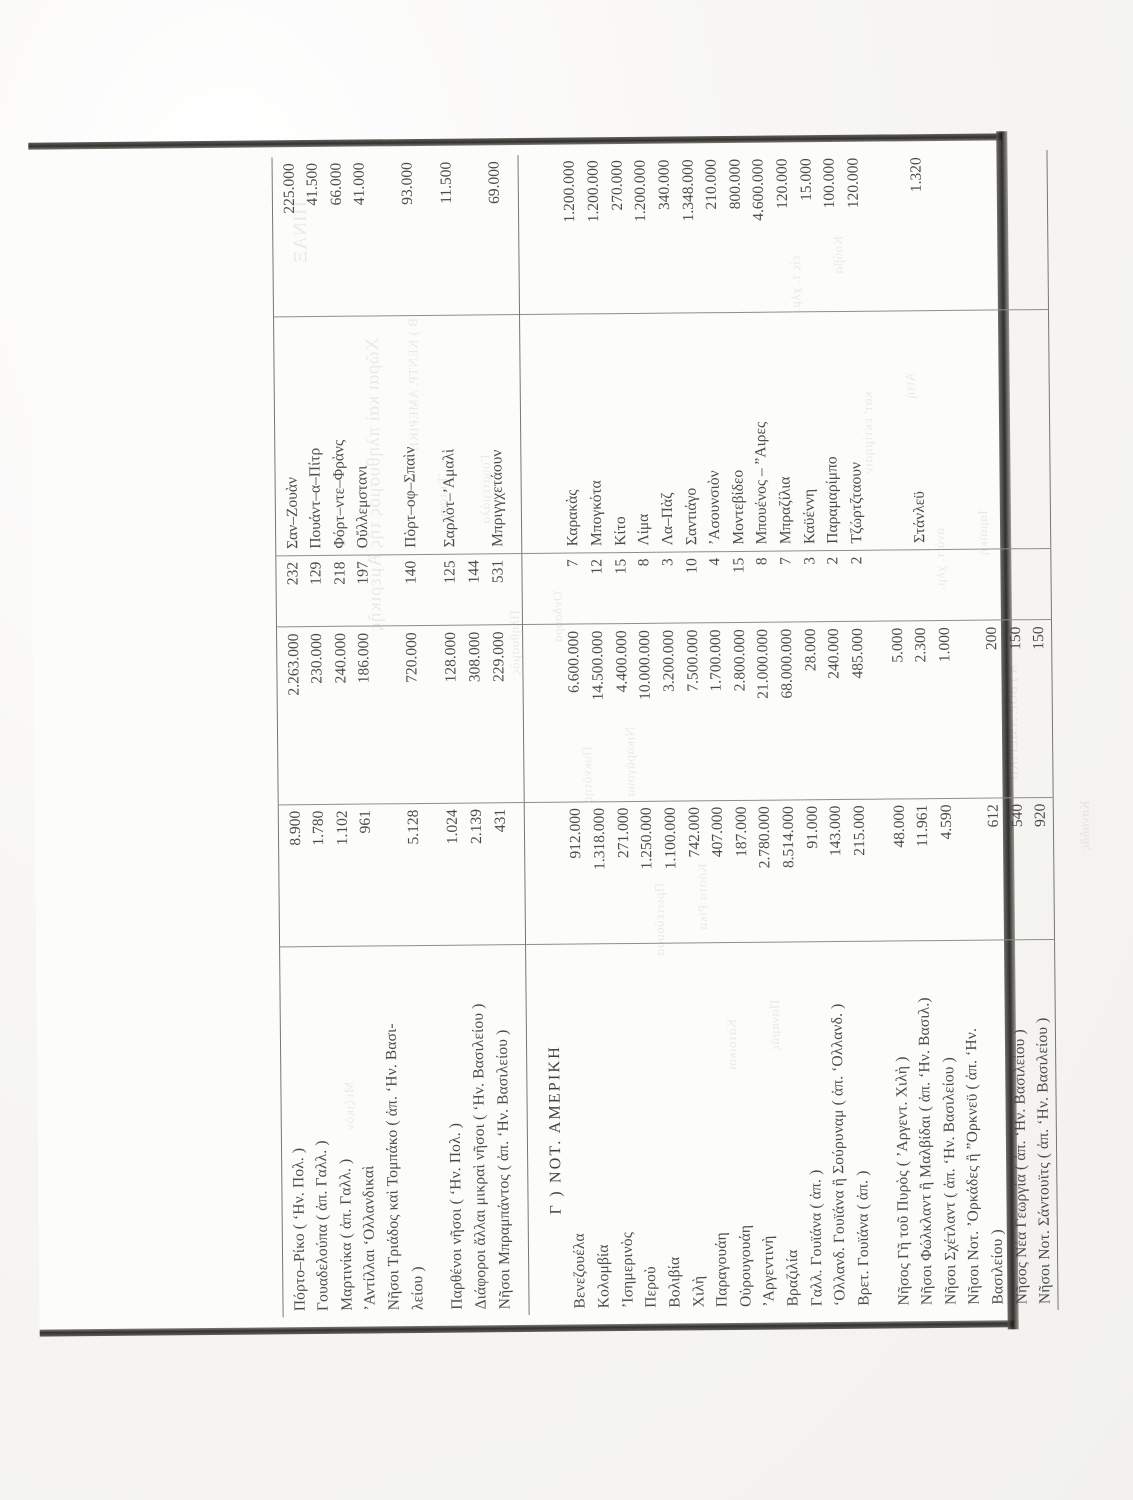  I want to click on row-population-value: 128.000, so click(452, 714).